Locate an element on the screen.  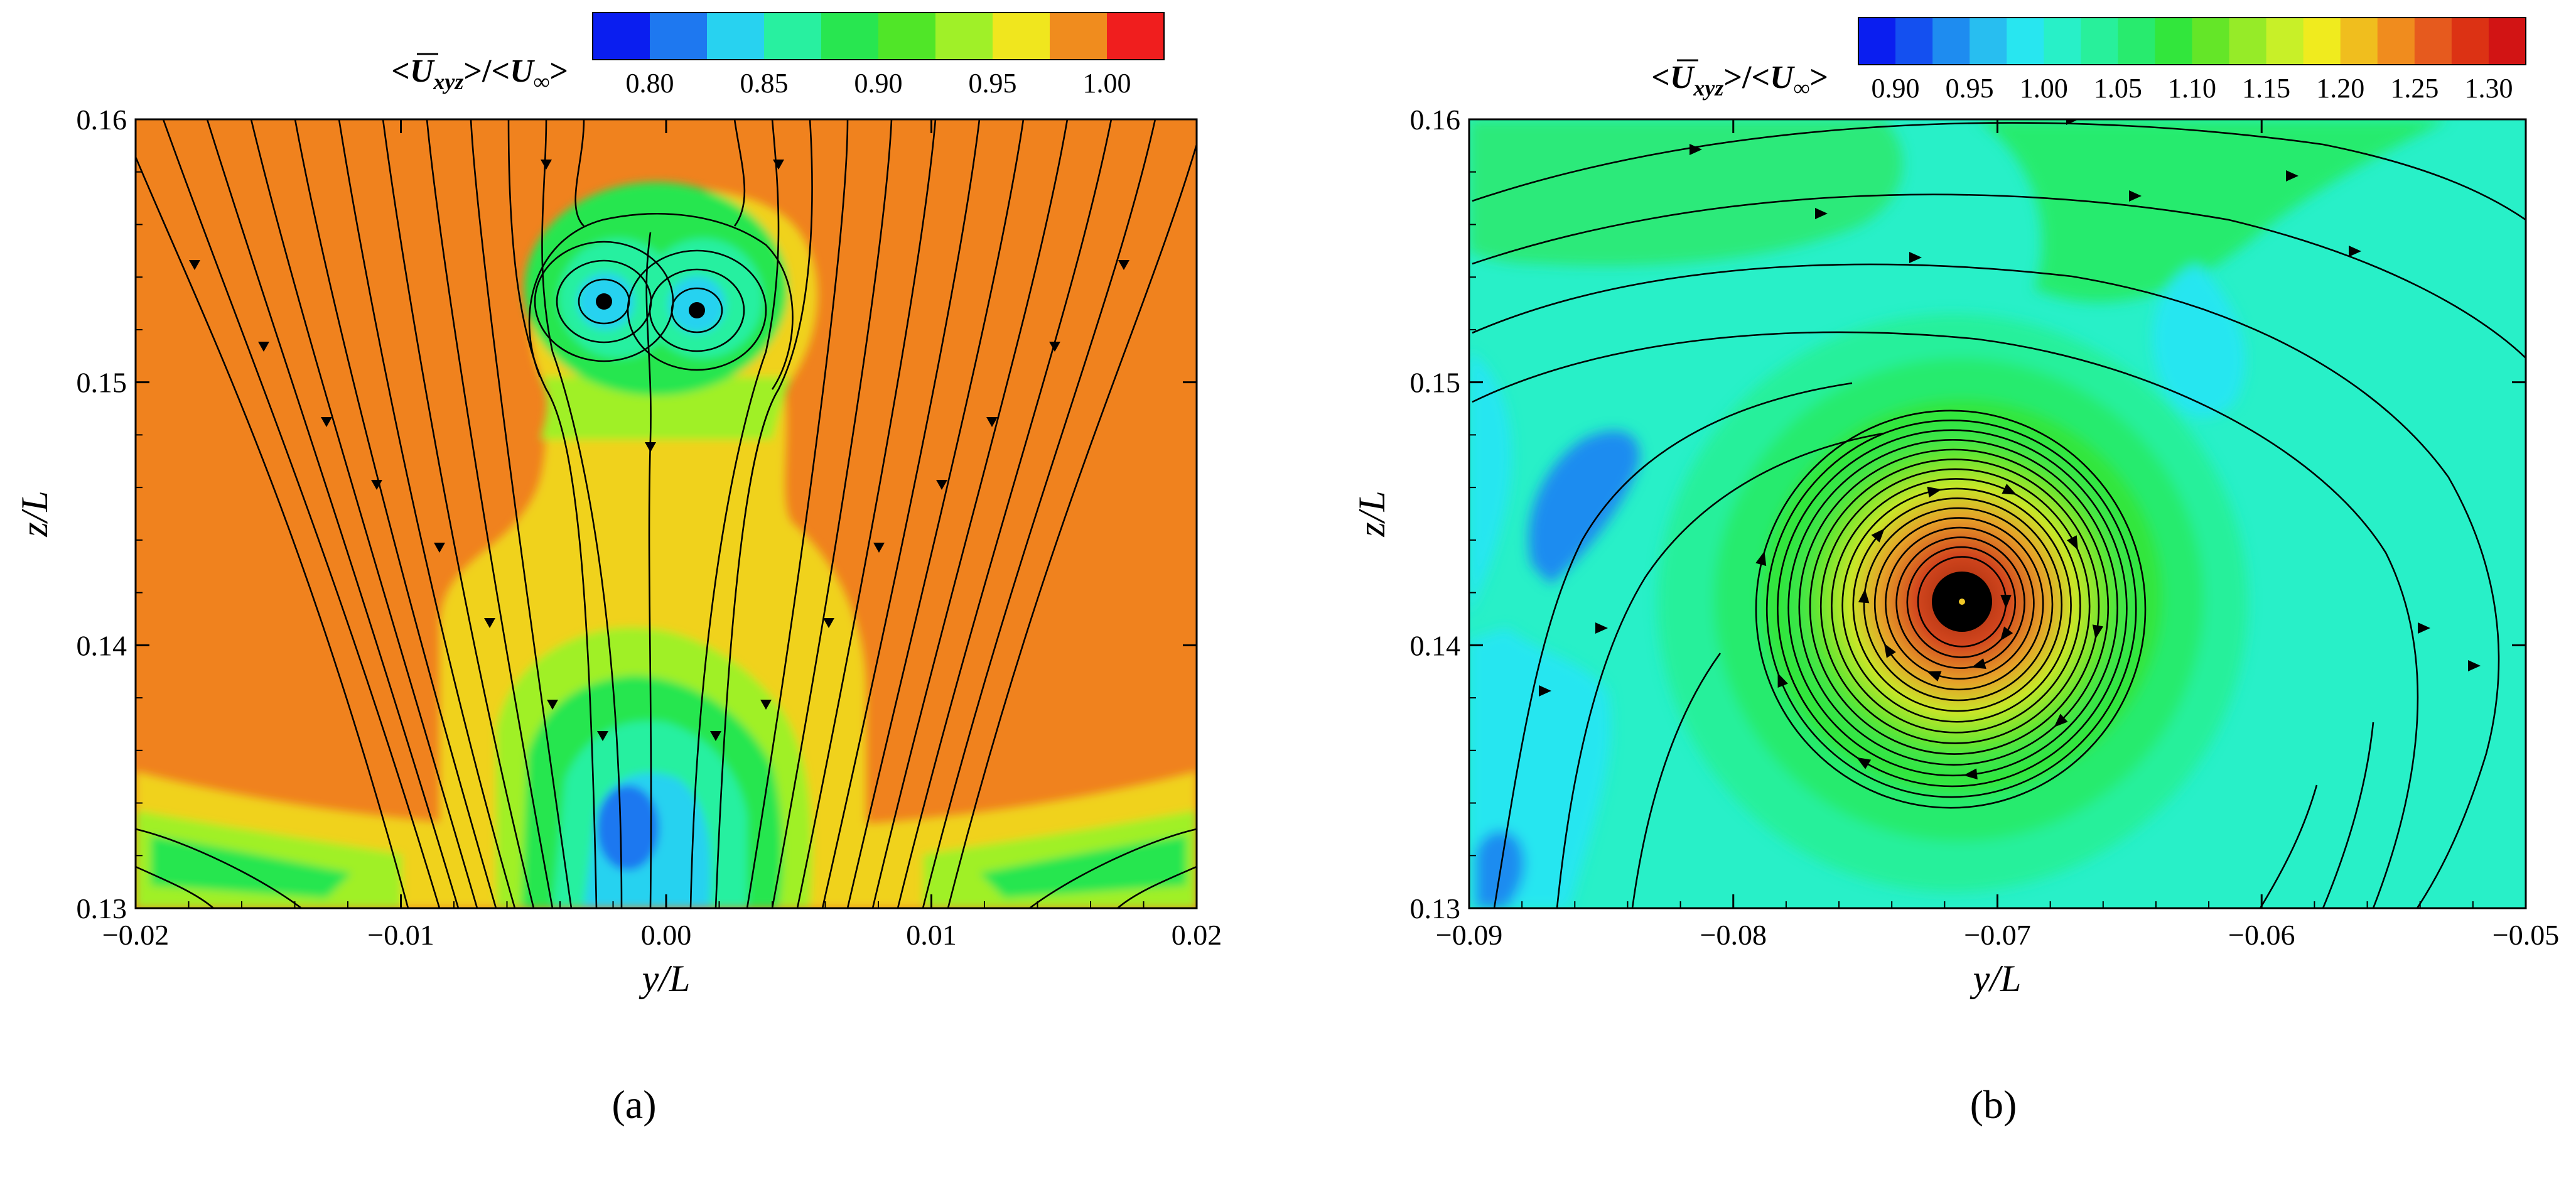
panel-b-colorbar-label: 1.30 is located at coordinates (2488, 88).